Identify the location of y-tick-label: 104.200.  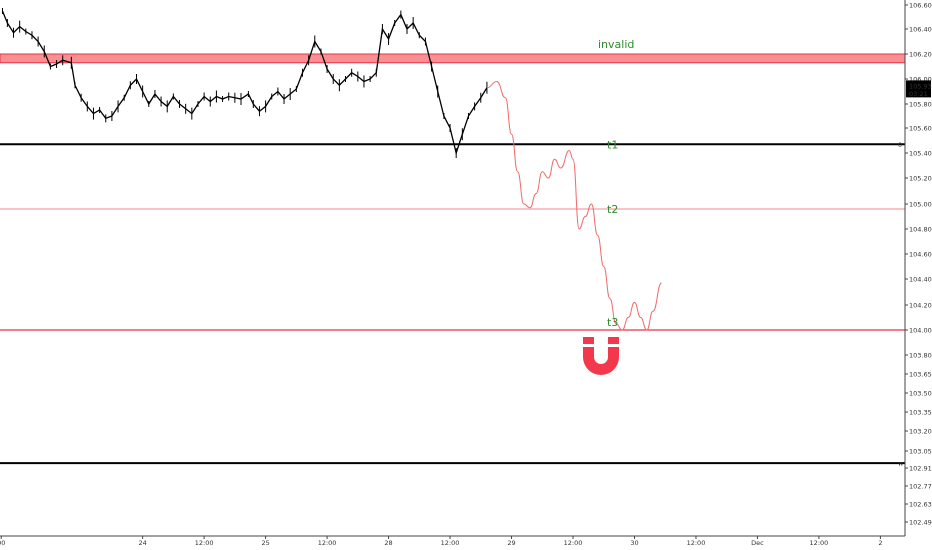
(920, 305).